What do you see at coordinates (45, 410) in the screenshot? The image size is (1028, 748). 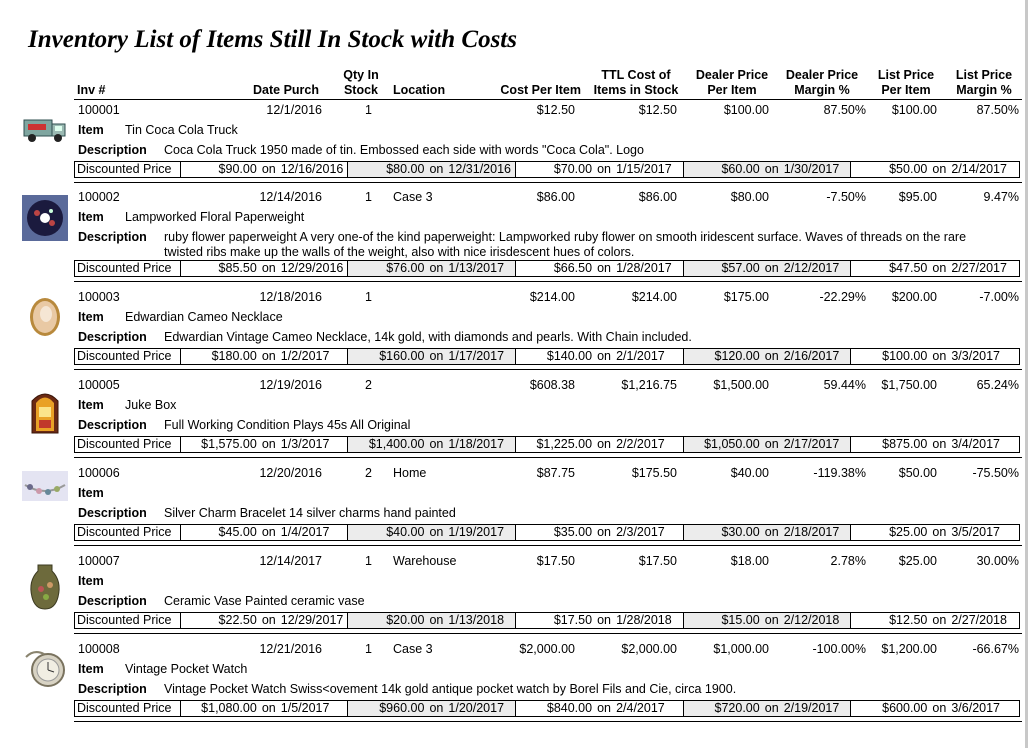 I see `jukebox-icon` at bounding box center [45, 410].